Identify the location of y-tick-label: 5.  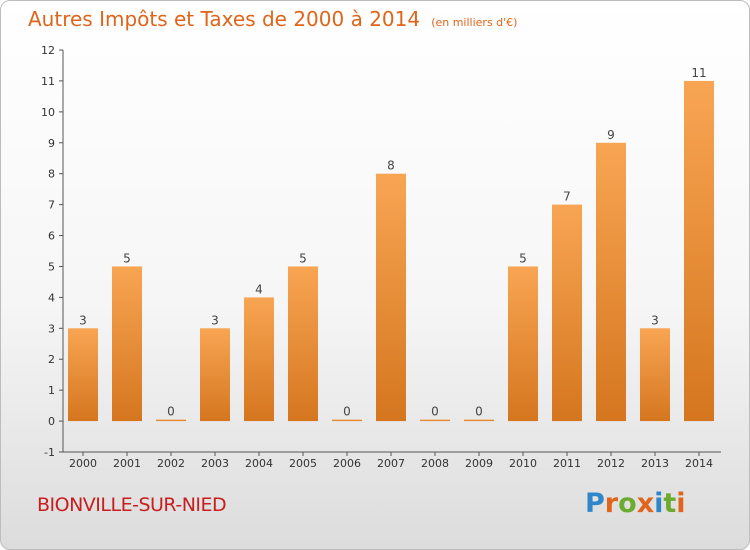
(51, 266).